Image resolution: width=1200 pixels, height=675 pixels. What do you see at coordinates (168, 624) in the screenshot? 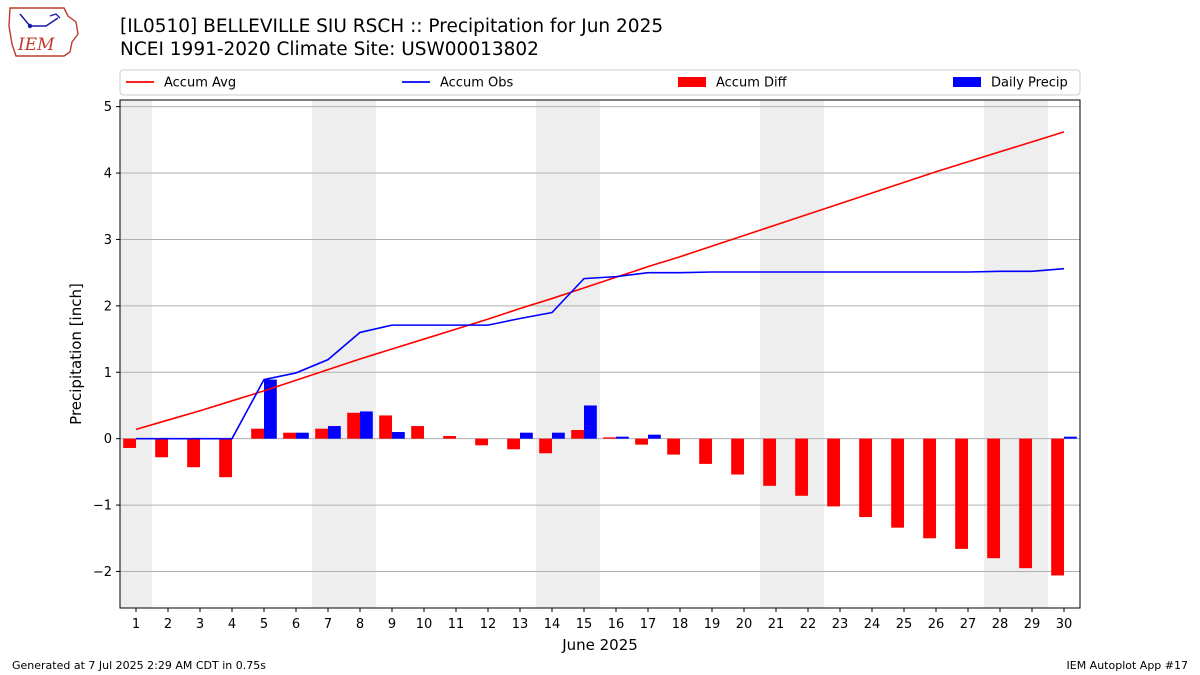
I see `x-tick-label: 2` at bounding box center [168, 624].